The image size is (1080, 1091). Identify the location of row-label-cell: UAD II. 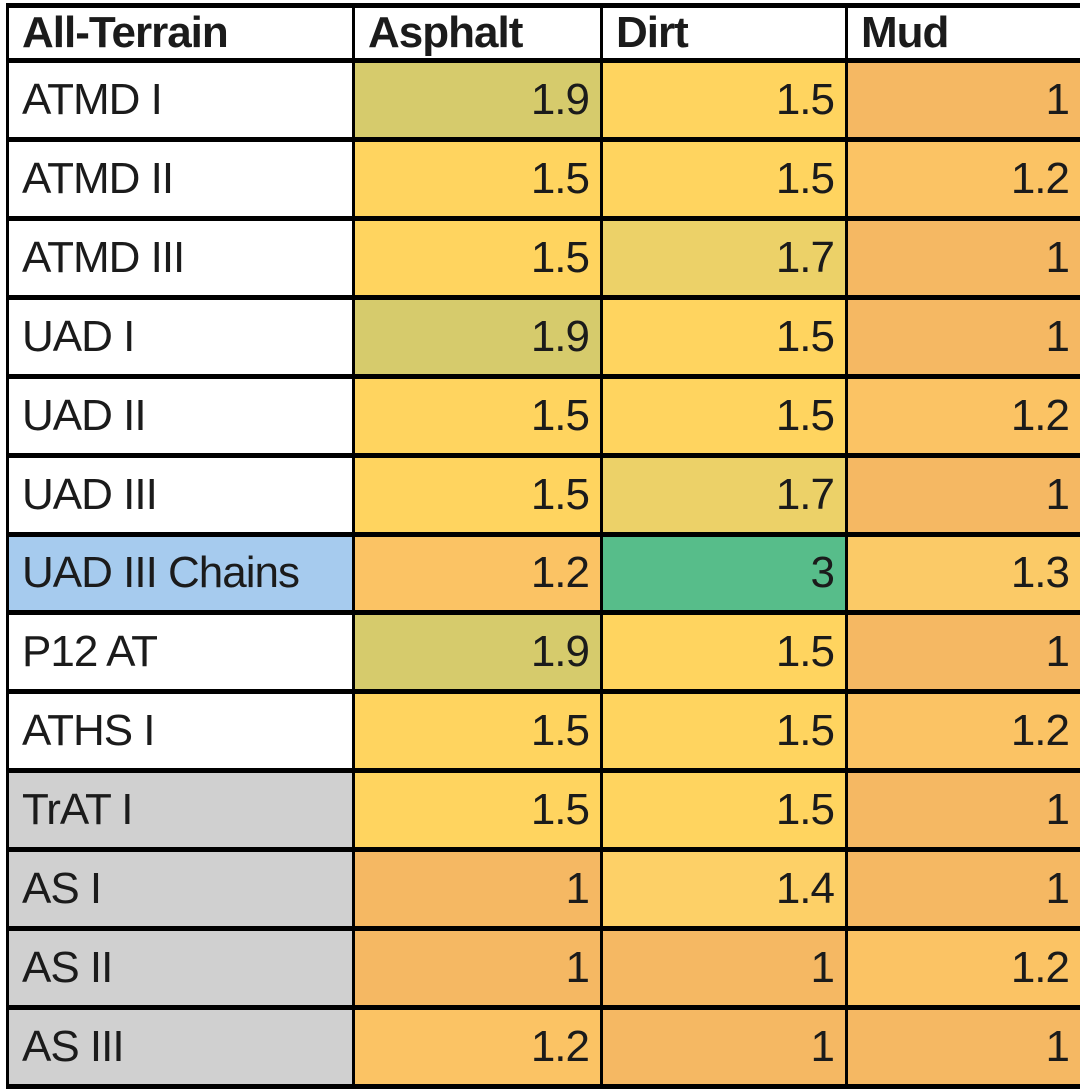
(180, 415).